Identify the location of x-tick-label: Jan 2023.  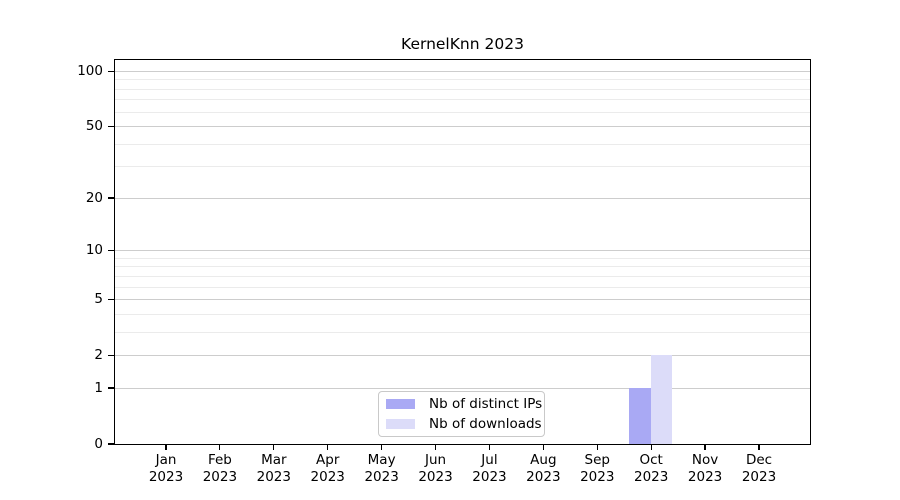
(166, 469).